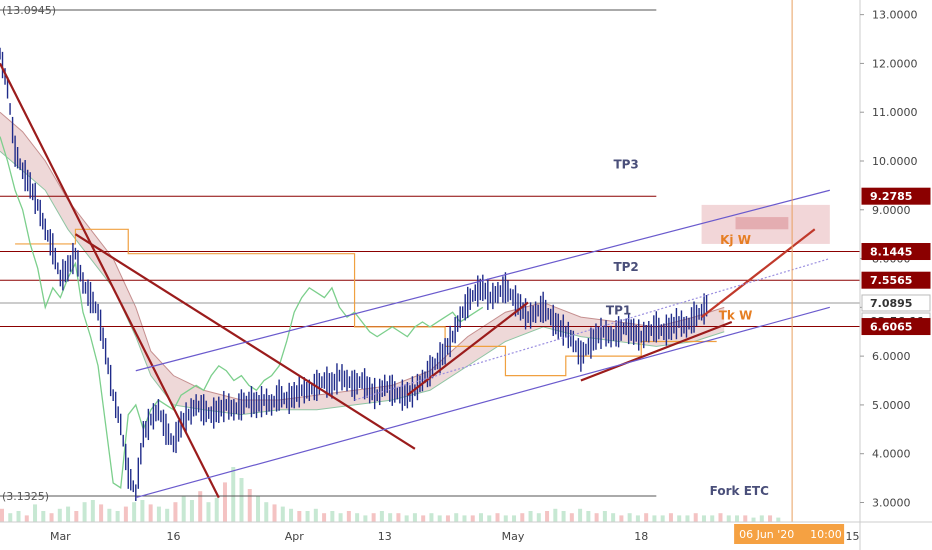 This screenshot has height=550, width=932. Describe the element at coordinates (736, 316) in the screenshot. I see `annotation-tk-w: Tk W` at that location.